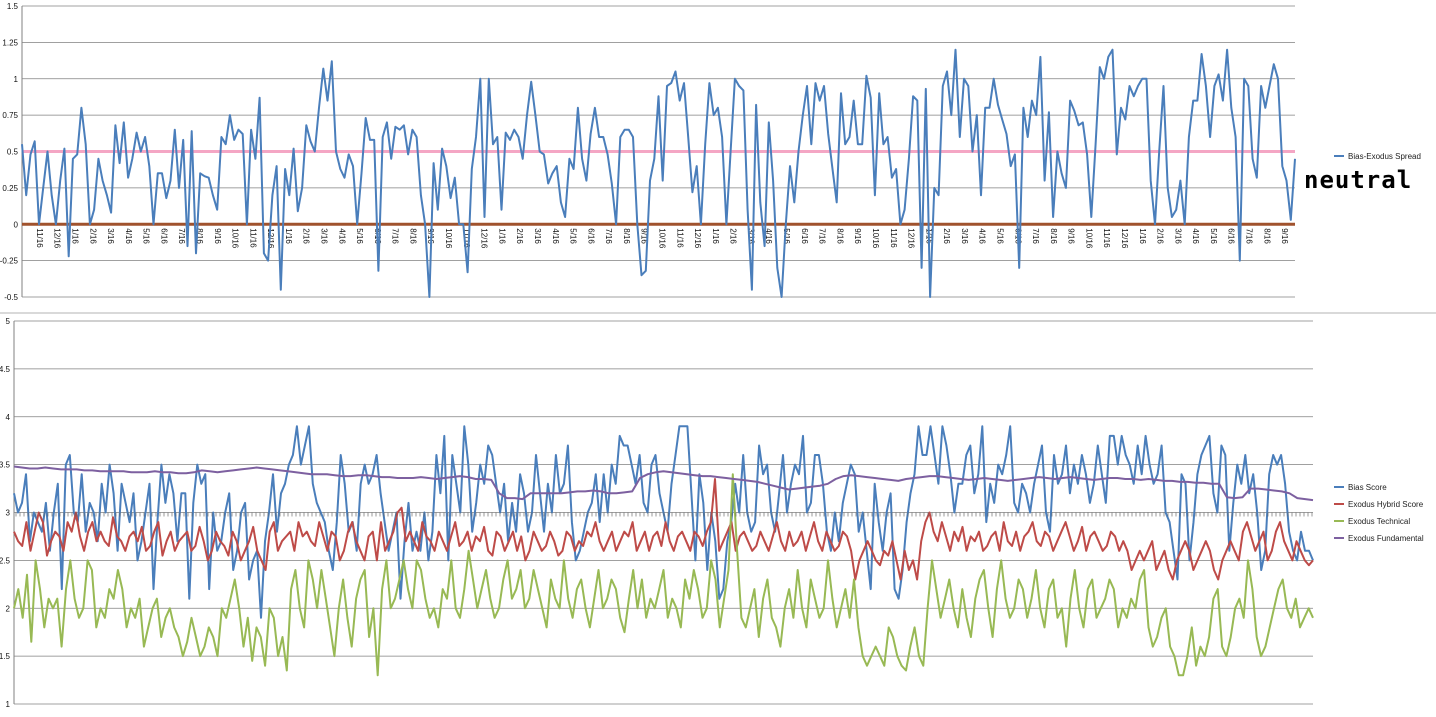 The image size is (1436, 717). Describe the element at coordinates (1386, 538) in the screenshot. I see `legend-label: Exodus Fundamental` at that location.